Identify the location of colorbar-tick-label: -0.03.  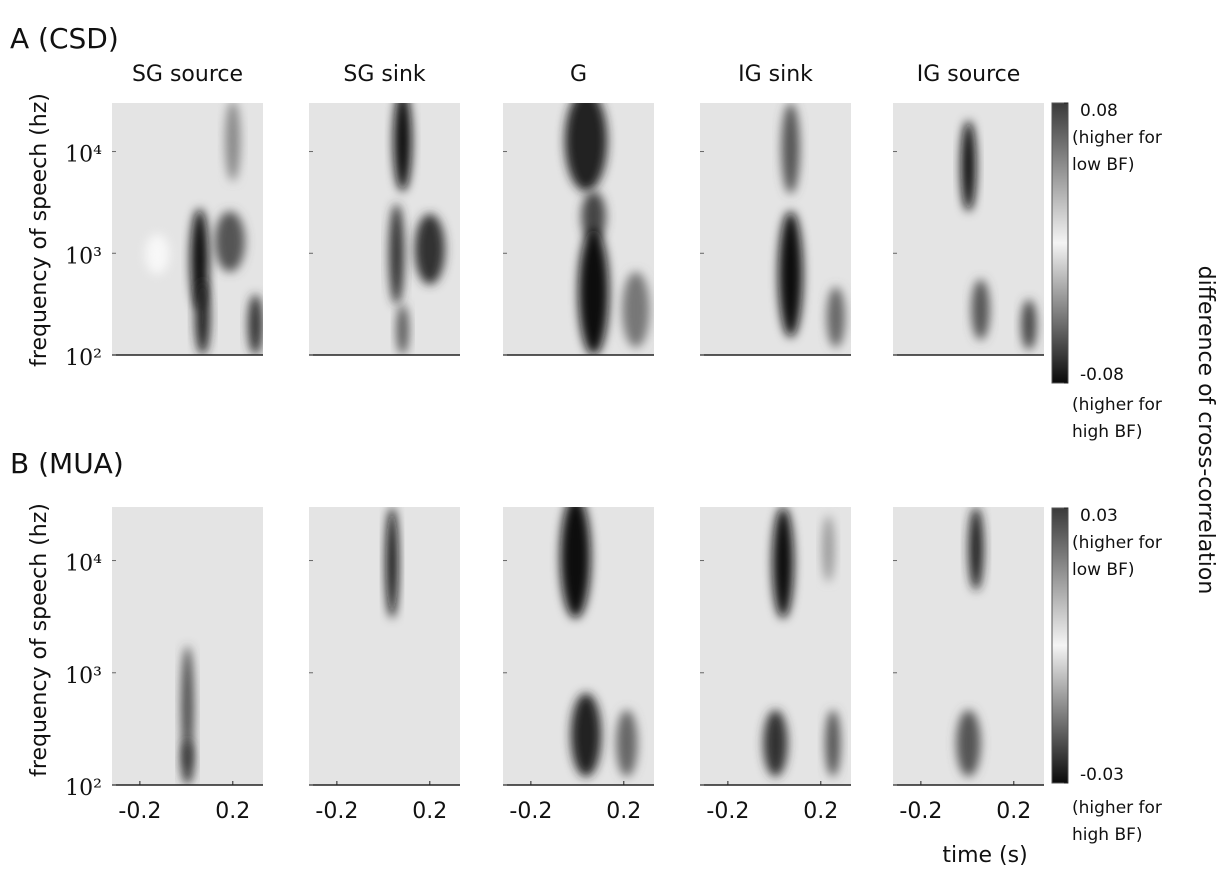
(1102, 775).